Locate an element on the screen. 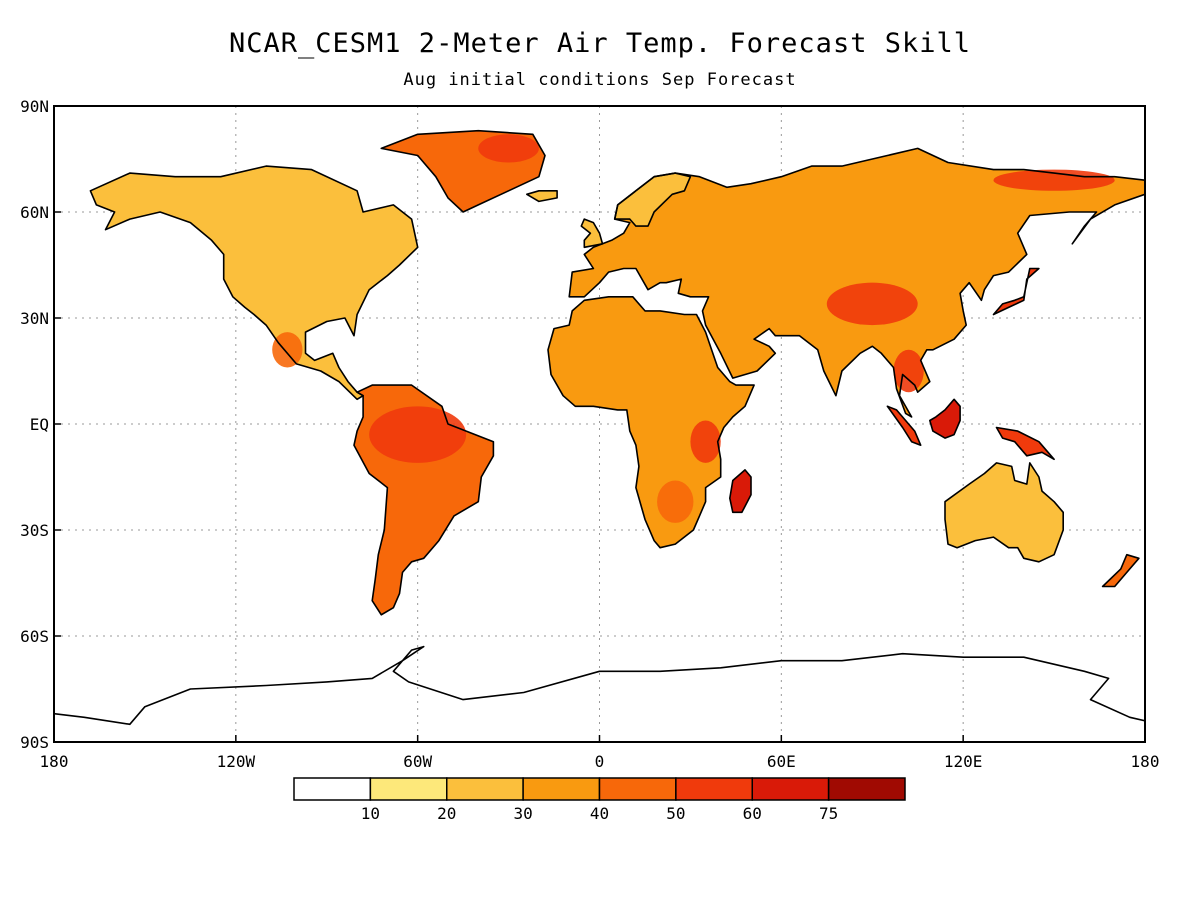 This screenshot has width=1200, height=900. hotspot-siberia-north is located at coordinates (1054, 180).